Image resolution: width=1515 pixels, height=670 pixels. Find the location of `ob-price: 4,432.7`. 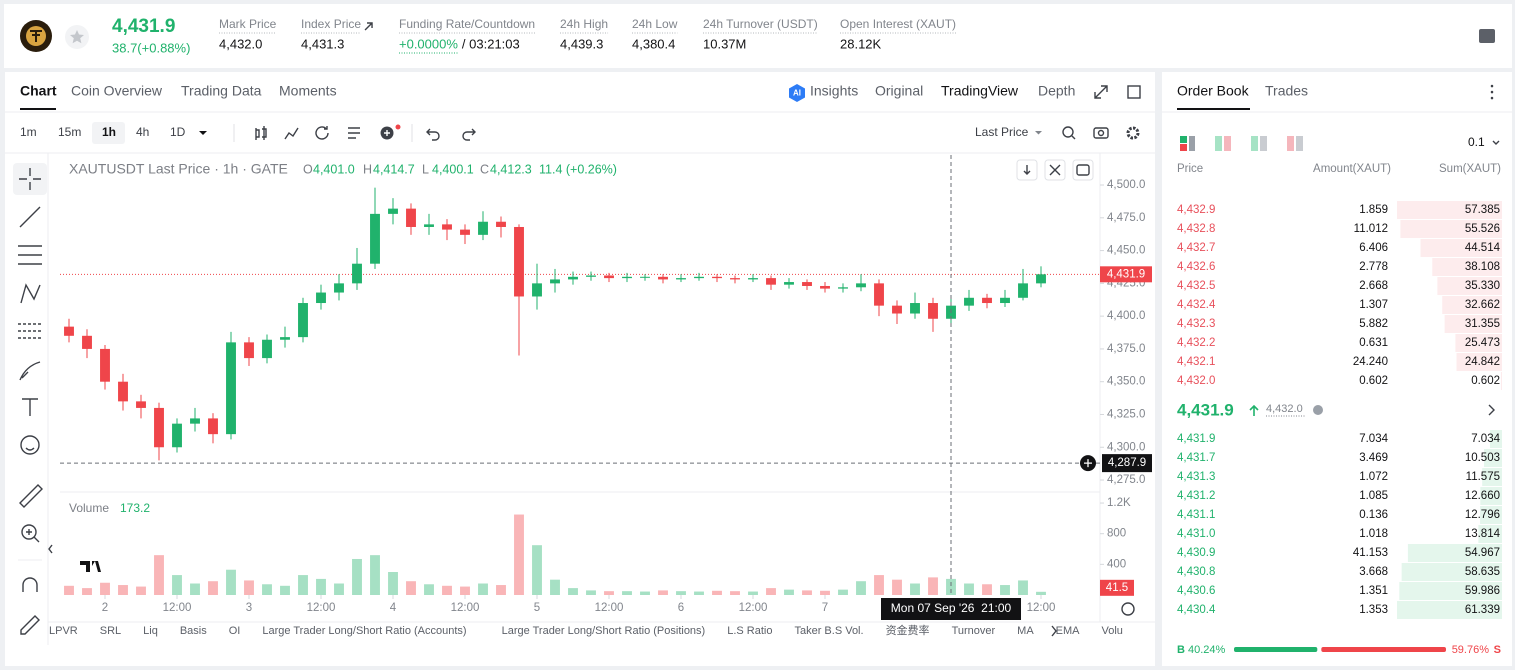

ob-price: 4,432.7 is located at coordinates (1196, 248).